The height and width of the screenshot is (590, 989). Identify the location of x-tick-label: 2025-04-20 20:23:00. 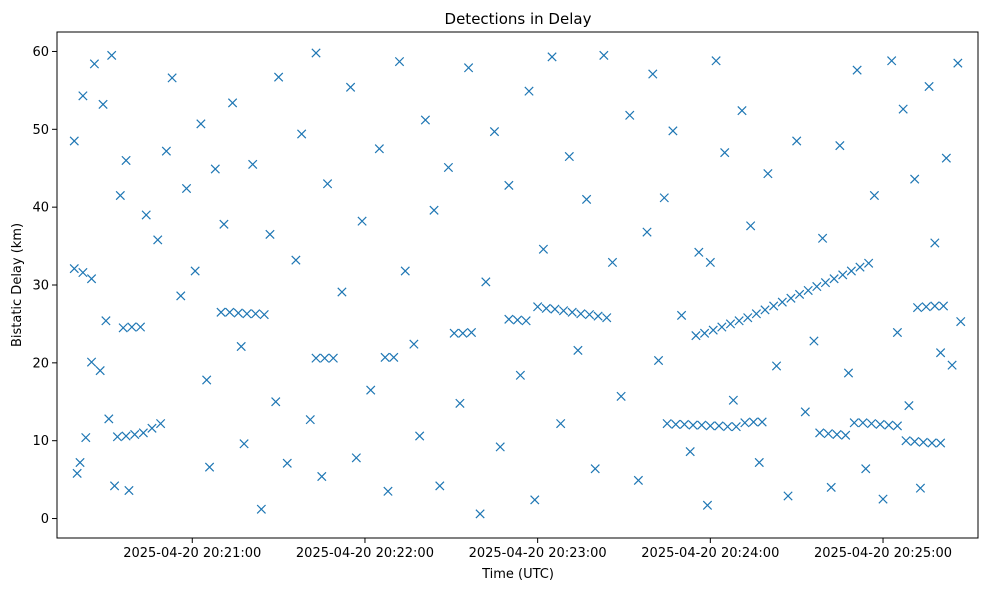
(538, 553).